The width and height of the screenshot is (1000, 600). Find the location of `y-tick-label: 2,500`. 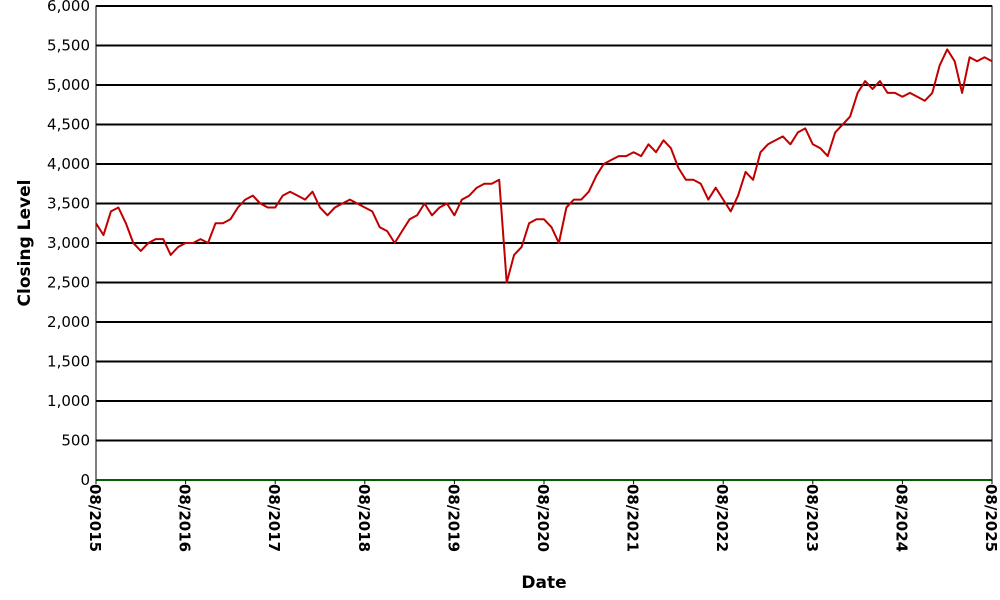

y-tick-label: 2,500 is located at coordinates (68, 283).